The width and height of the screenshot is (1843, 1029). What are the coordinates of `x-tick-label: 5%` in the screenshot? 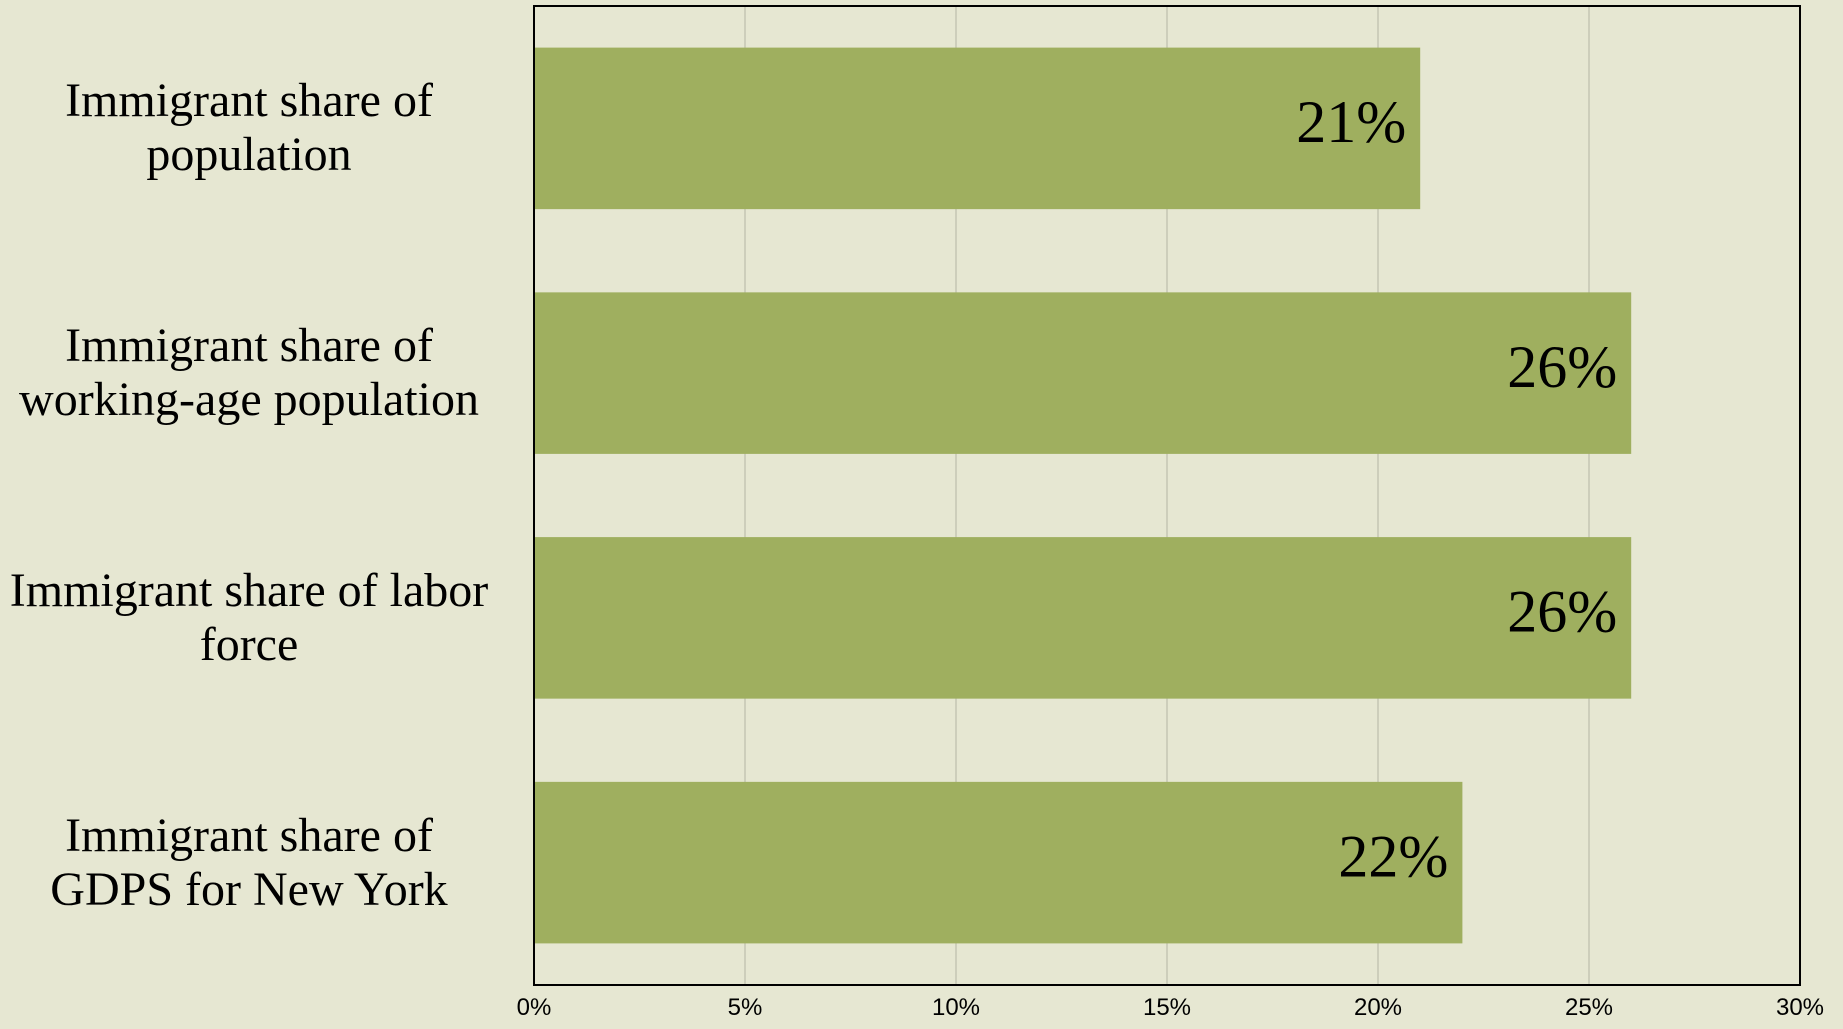 It's located at (745, 1007).